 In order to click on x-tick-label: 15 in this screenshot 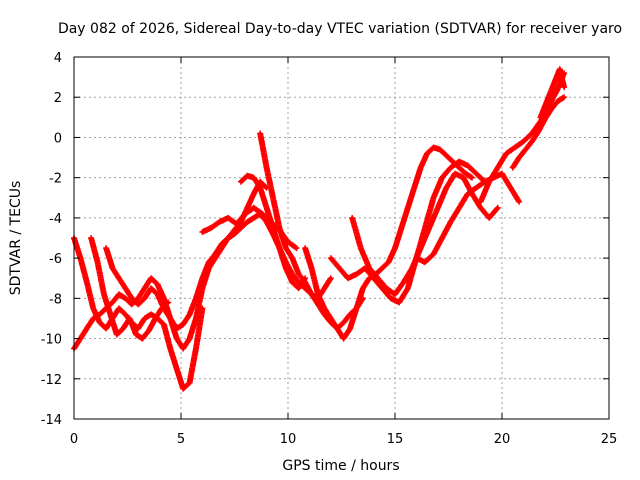, I will do `click(395, 439)`.